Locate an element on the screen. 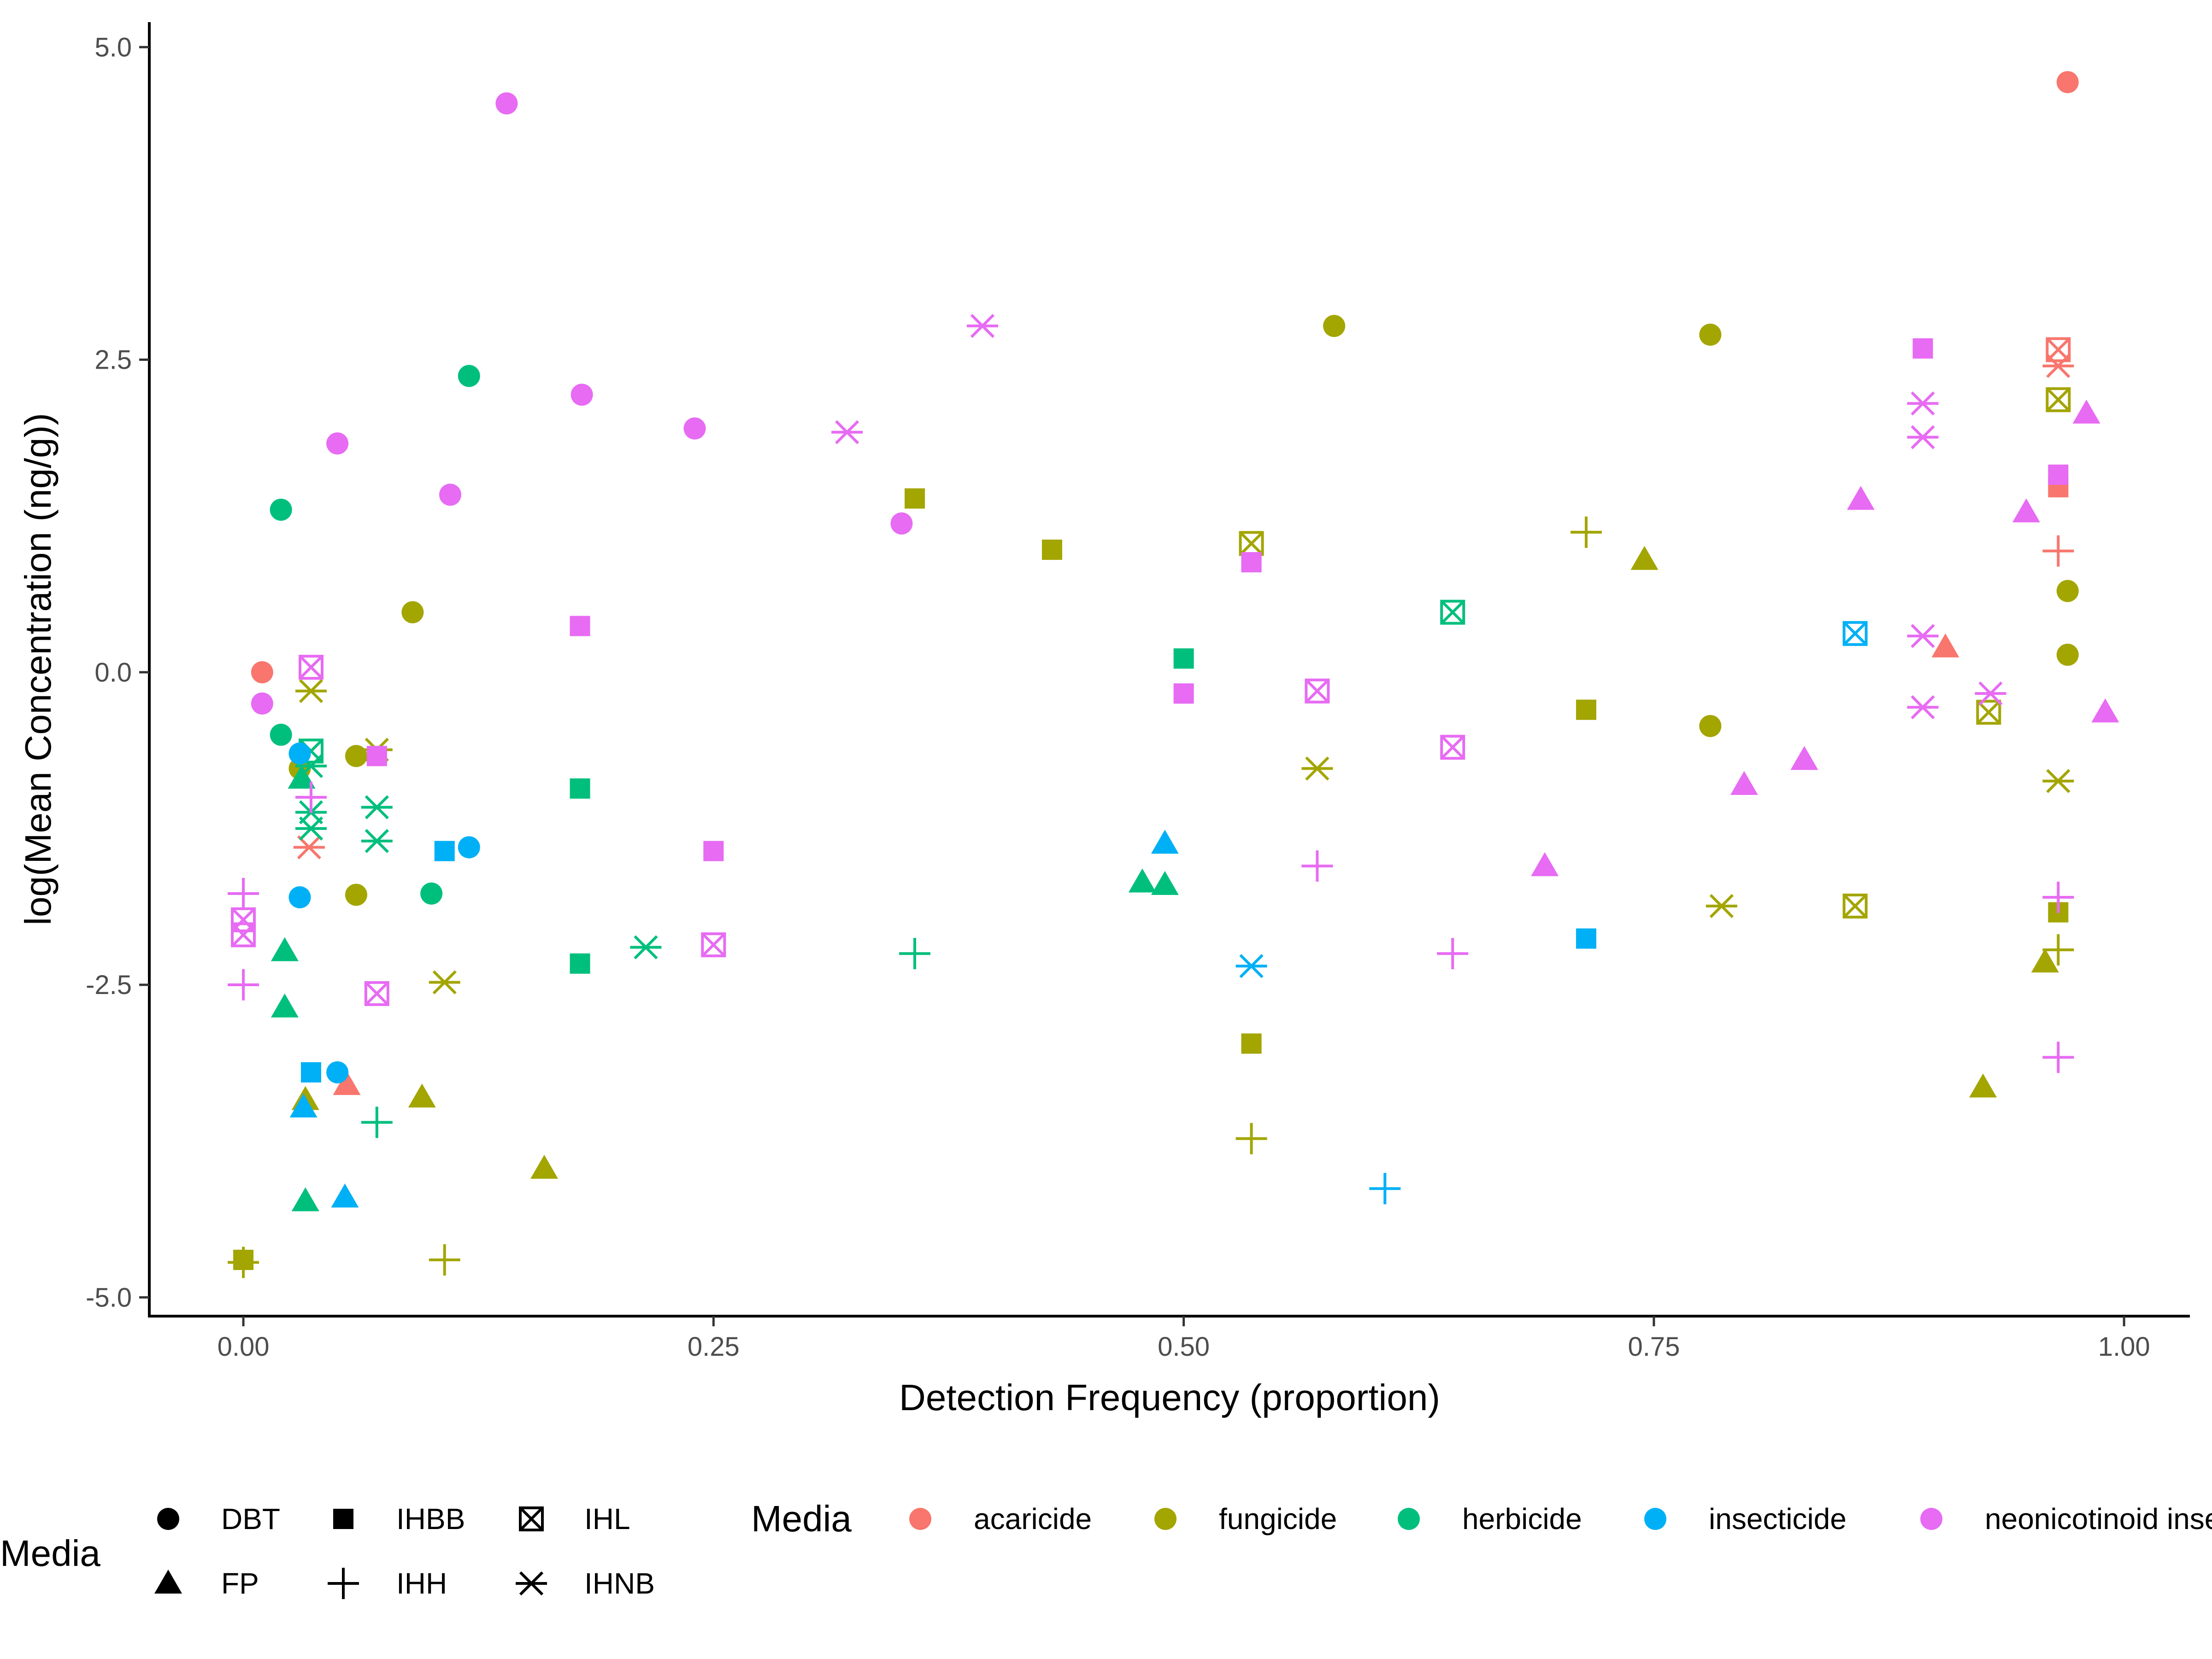 The height and width of the screenshot is (1659, 2212). legend-key-fp is located at coordinates (168, 1582).